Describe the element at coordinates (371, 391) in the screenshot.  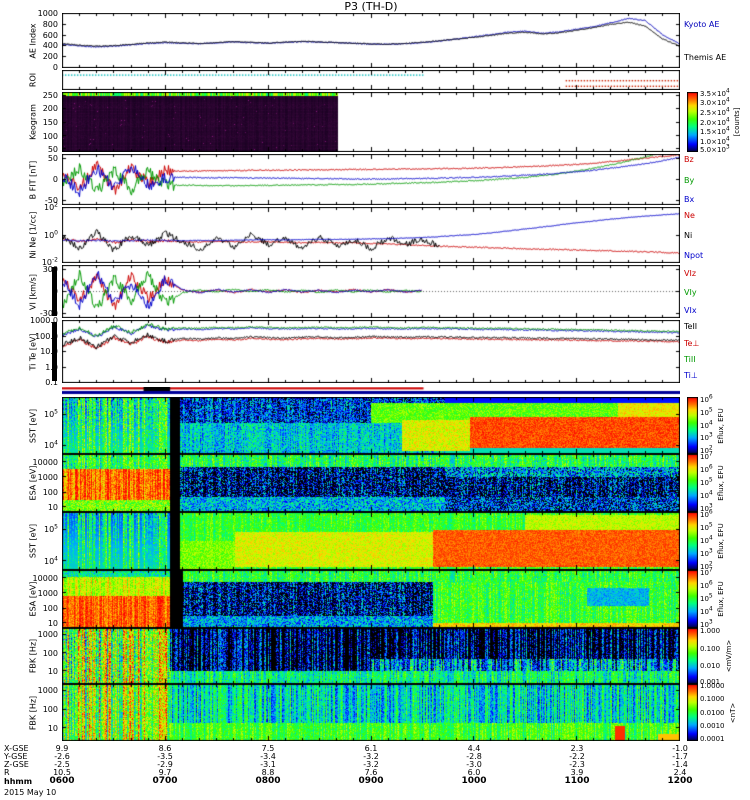
I see `bars-plot-canvas` at that location.